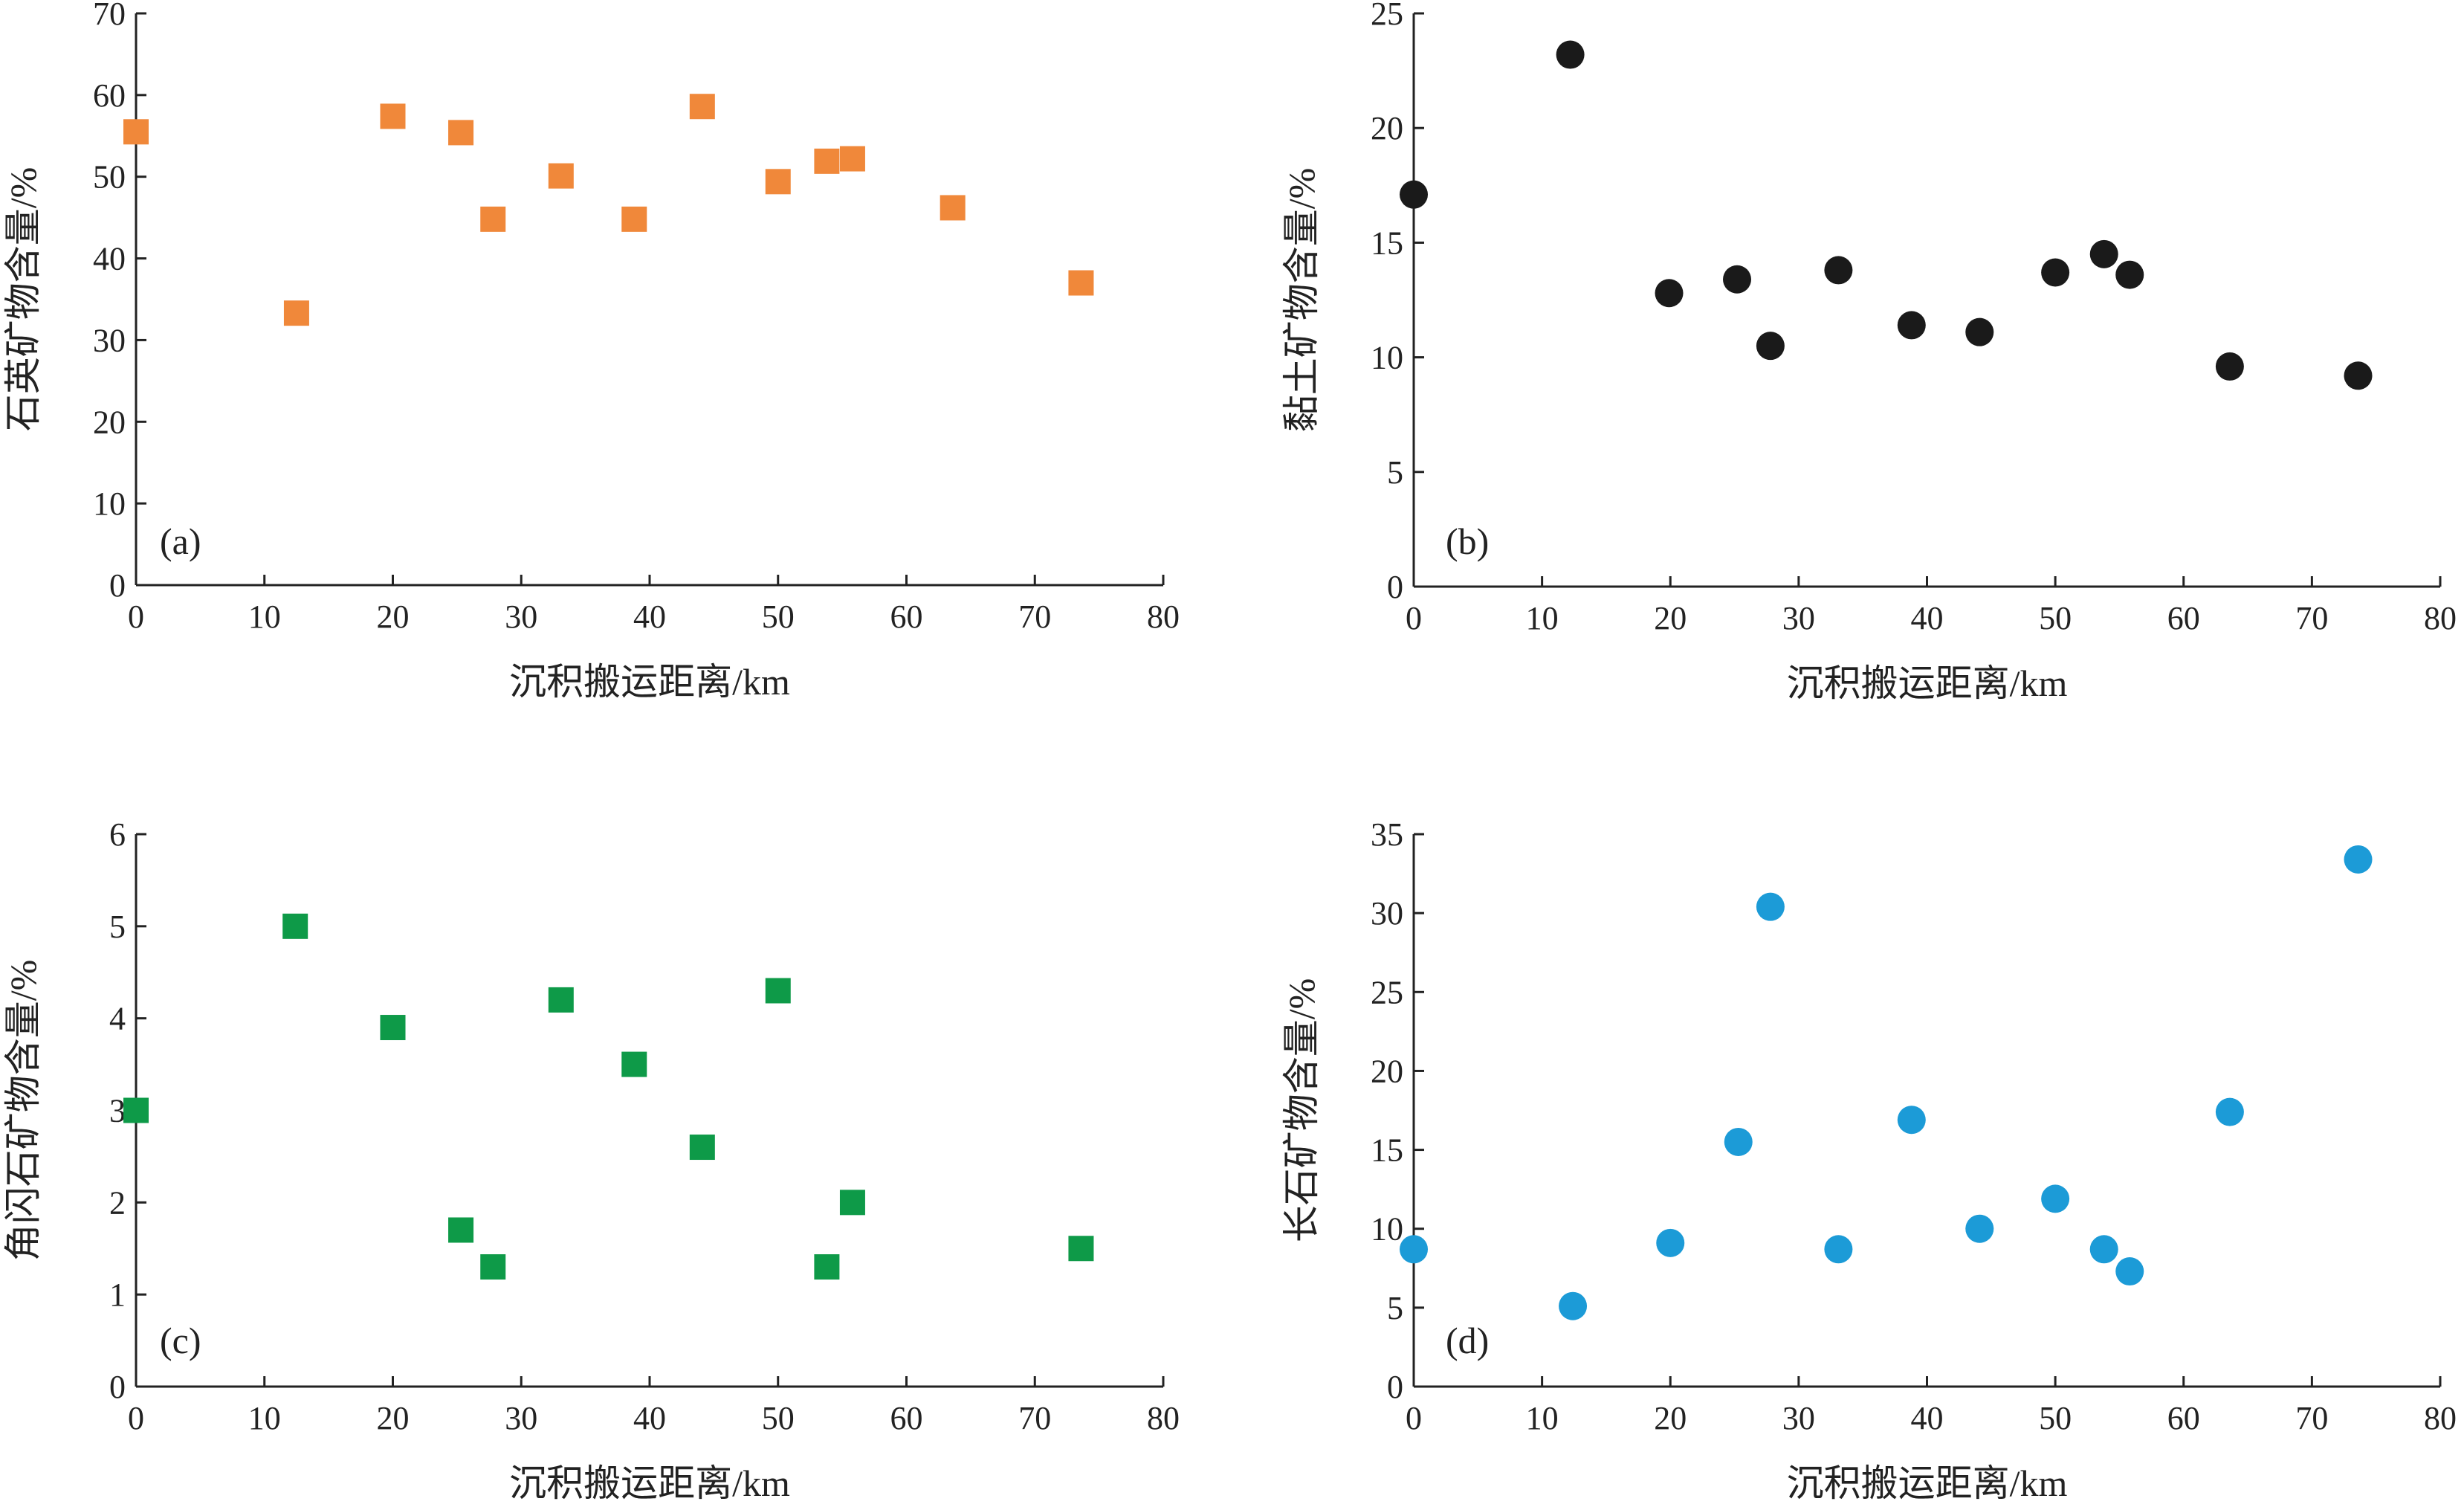 The height and width of the screenshot is (1510, 2464). I want to click on y-tick-label: 15, so click(1387, 1150).